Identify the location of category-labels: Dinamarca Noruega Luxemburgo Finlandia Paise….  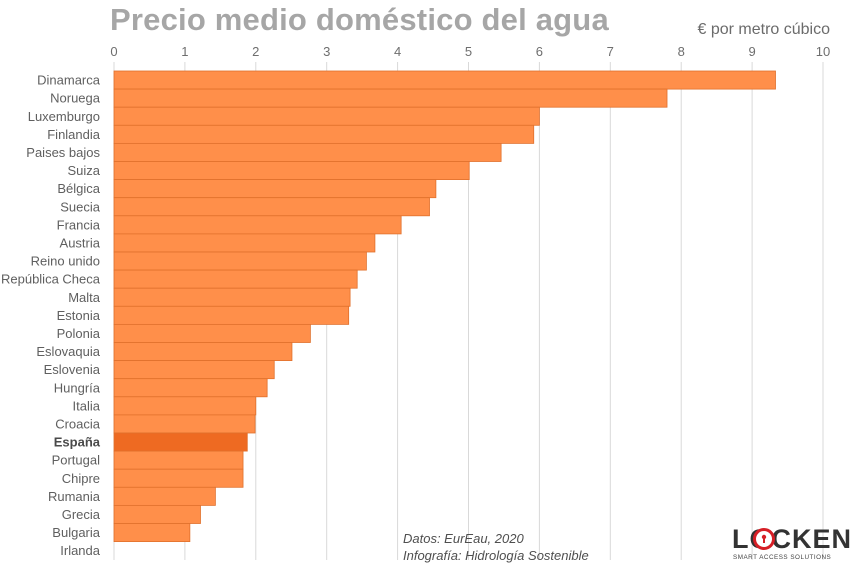
(51, 316).